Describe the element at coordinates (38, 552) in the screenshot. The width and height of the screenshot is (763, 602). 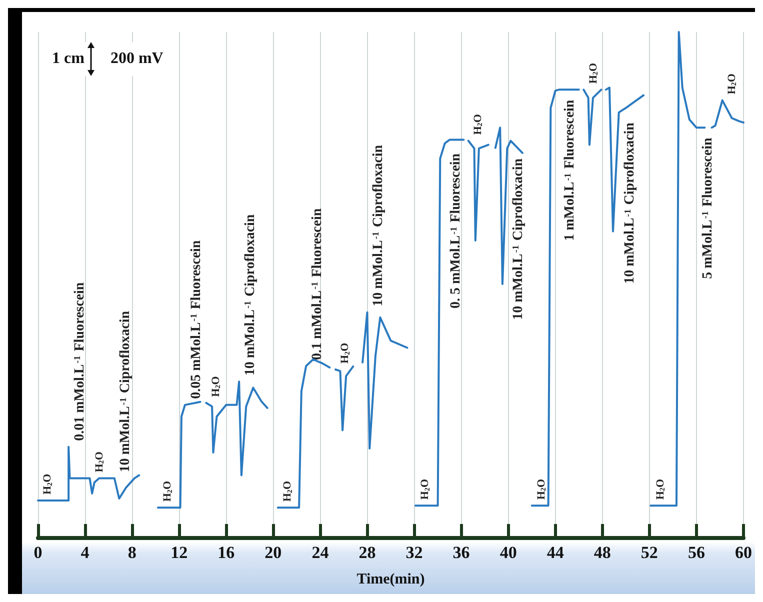
I see `x-tick-label: 0` at that location.